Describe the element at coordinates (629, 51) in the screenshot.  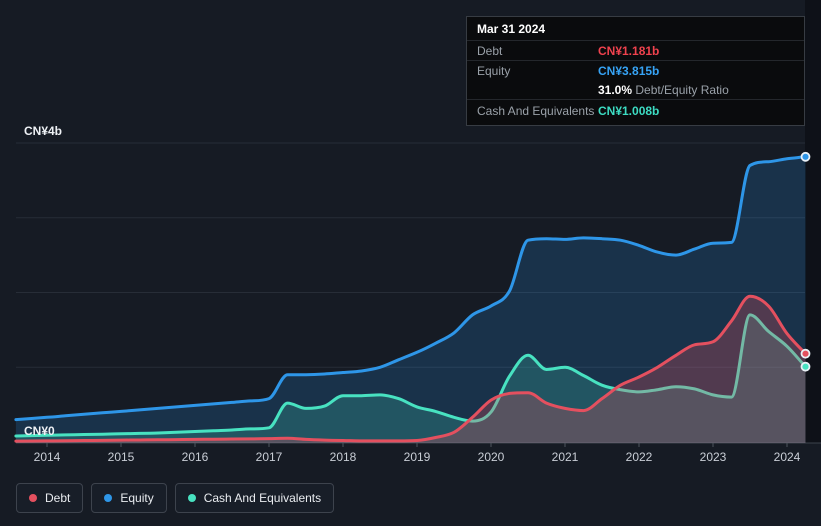
I see `tooltip-debt-value: CN¥1.181b` at that location.